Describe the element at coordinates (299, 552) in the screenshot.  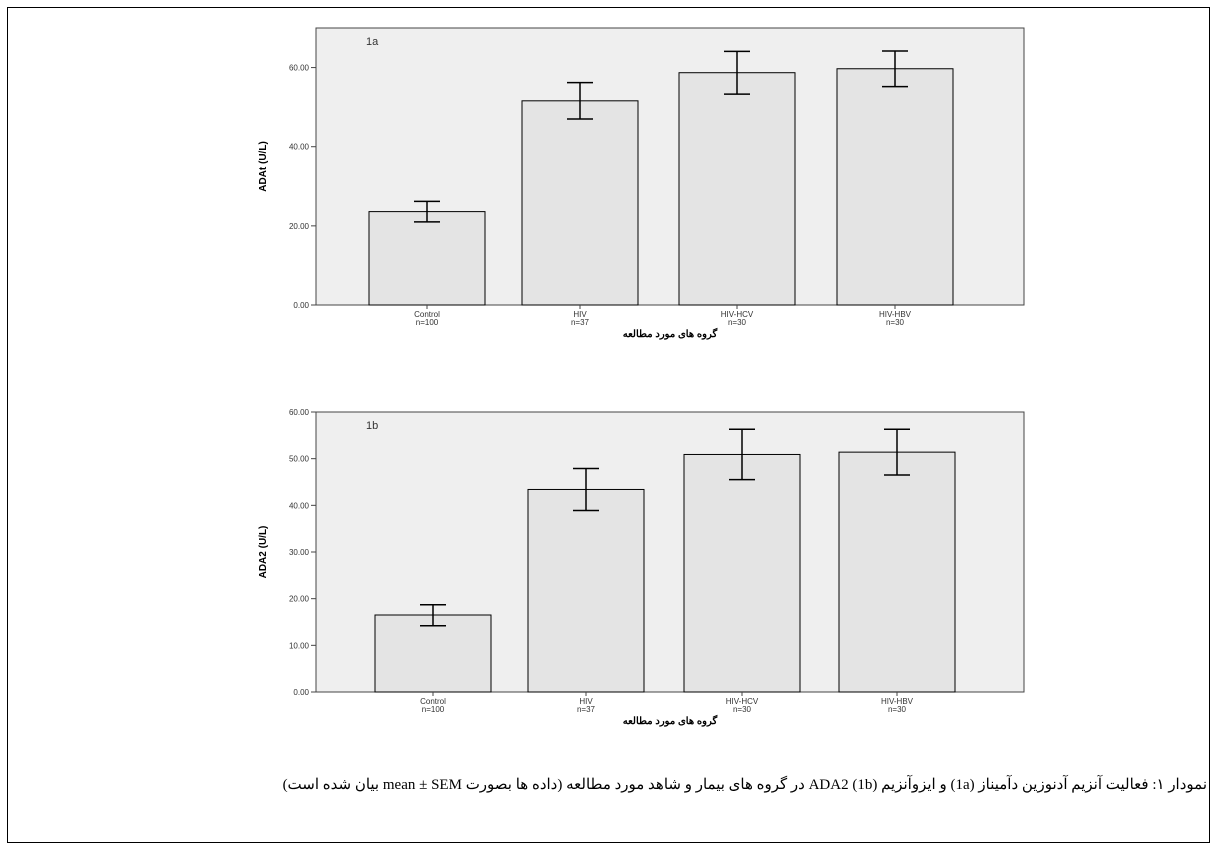
I see `y-tick-label: 30.00` at that location.